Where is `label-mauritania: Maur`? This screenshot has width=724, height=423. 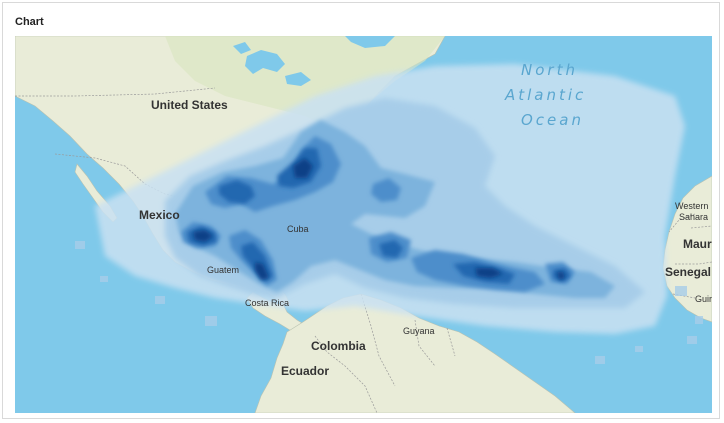
label-mauritania: Maur is located at coordinates (697, 244).